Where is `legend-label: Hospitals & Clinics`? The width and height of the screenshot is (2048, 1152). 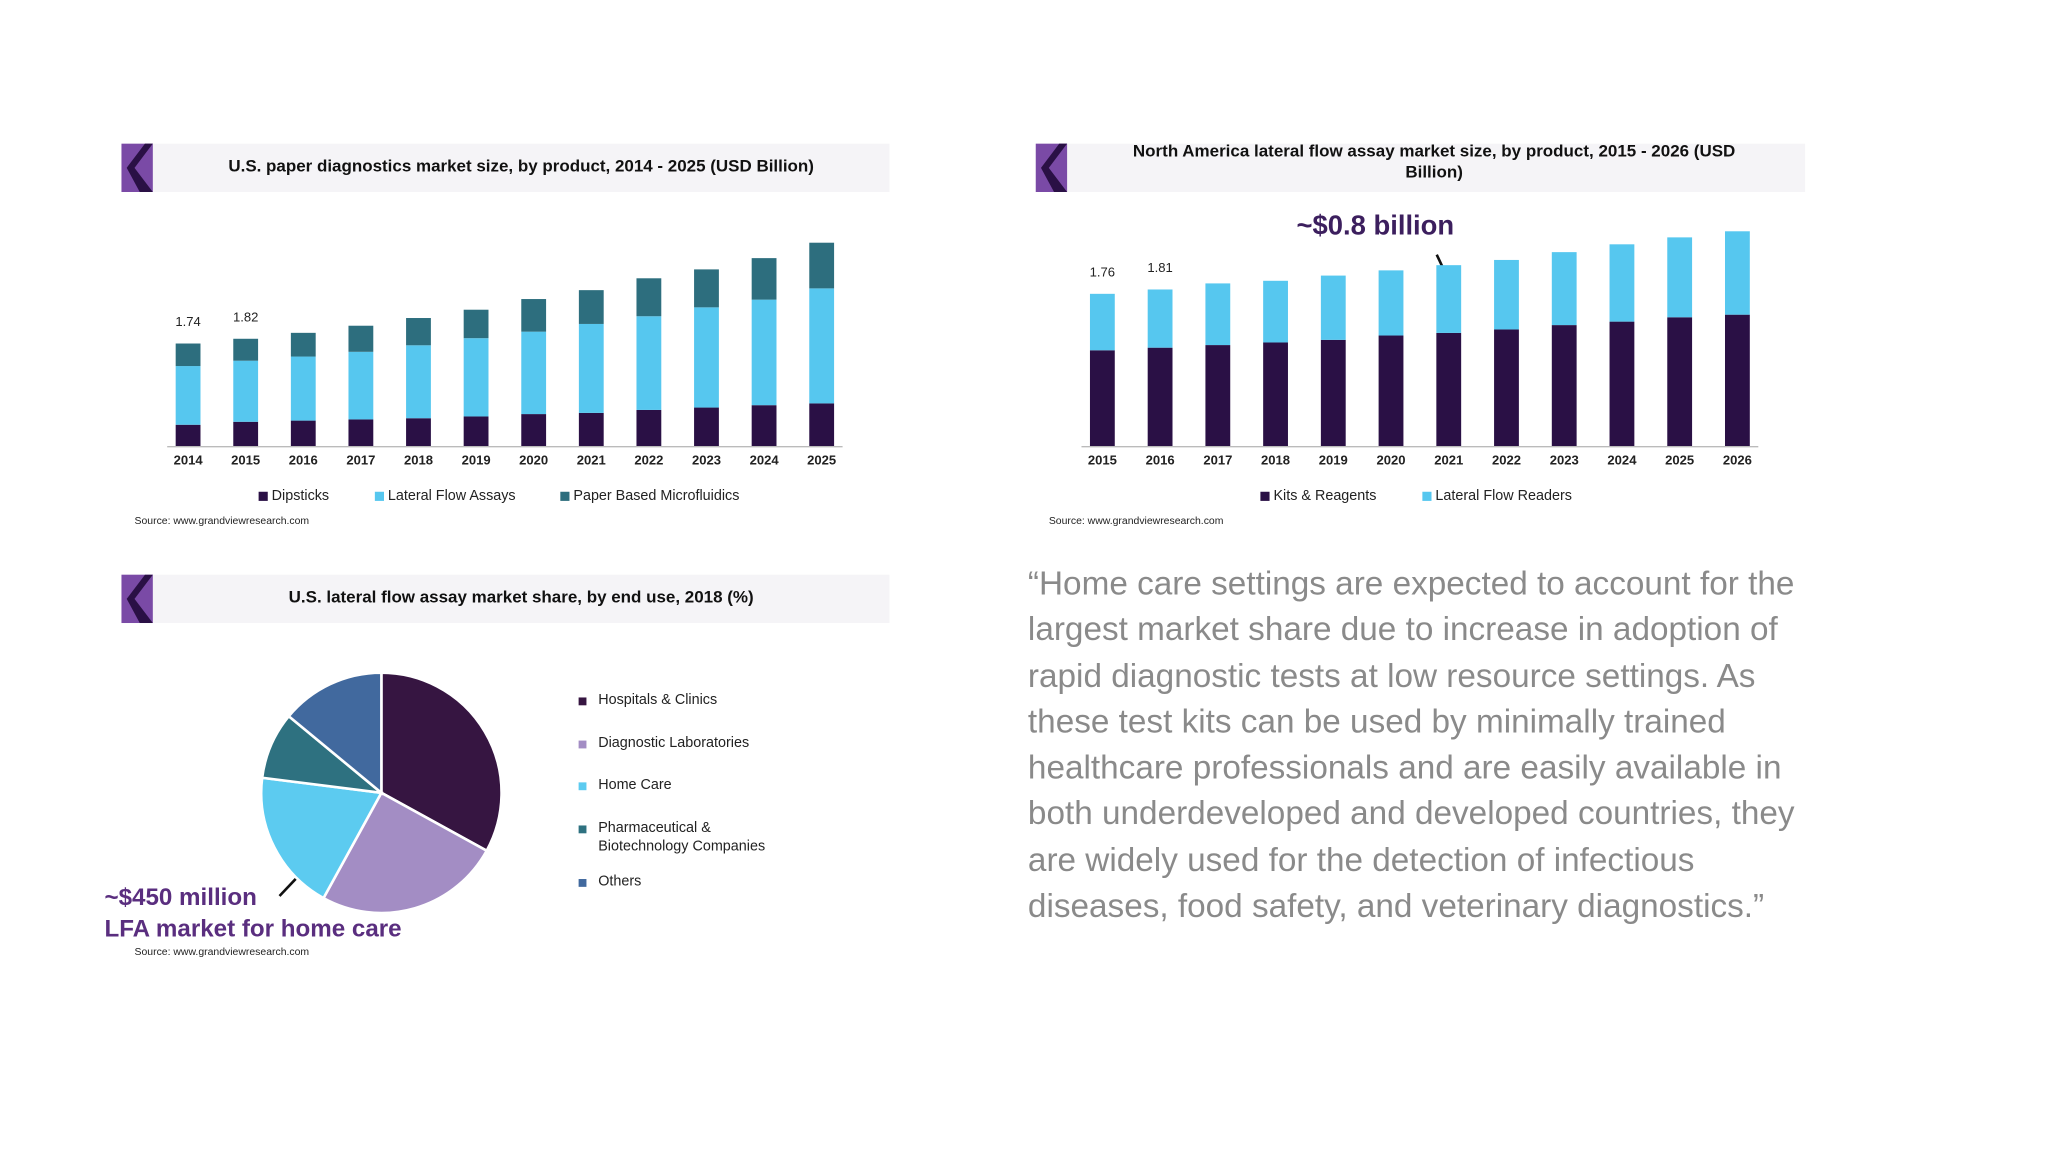 legend-label: Hospitals & Clinics is located at coordinates (658, 700).